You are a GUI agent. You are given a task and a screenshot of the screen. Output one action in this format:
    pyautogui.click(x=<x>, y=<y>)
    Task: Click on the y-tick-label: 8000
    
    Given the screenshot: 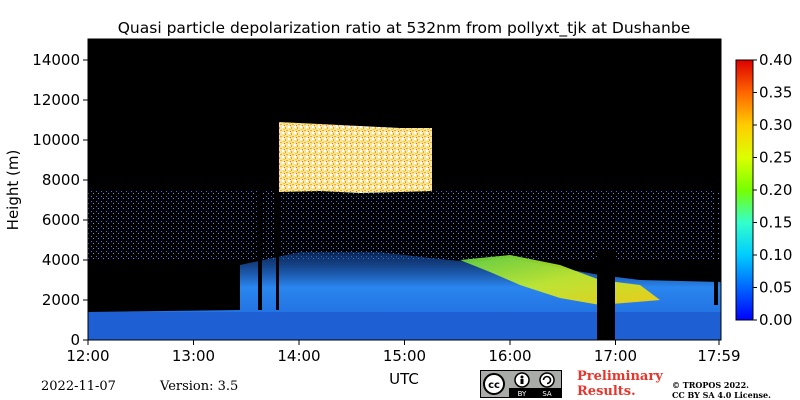 What is the action you would take?
    pyautogui.click(x=61, y=180)
    